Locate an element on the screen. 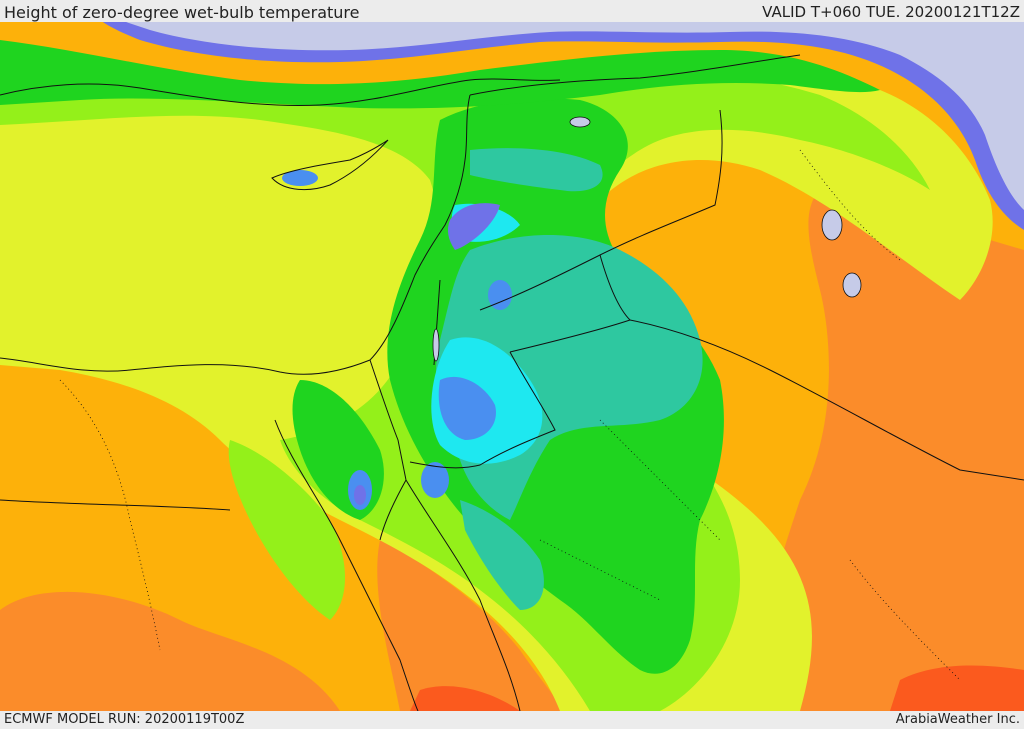  field-green-coast is located at coordinates (440, 74).